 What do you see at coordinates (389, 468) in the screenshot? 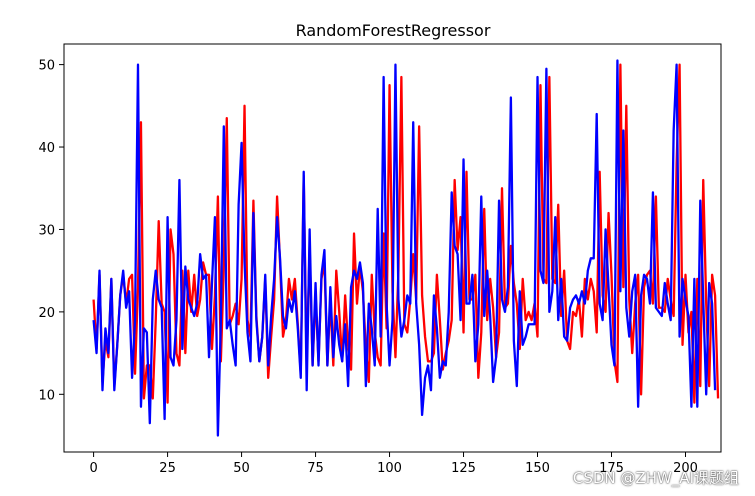
I see `x-tick-label: 100` at bounding box center [389, 468].